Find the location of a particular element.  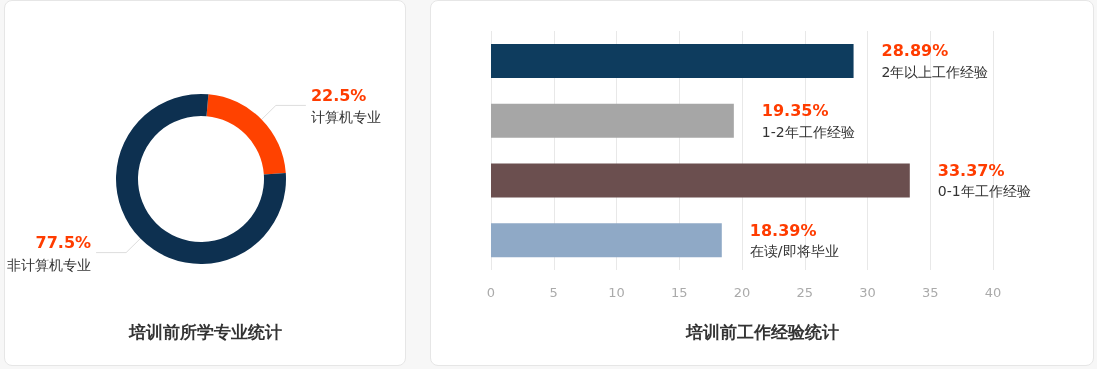

data-label: 19.35% is located at coordinates (795, 111).